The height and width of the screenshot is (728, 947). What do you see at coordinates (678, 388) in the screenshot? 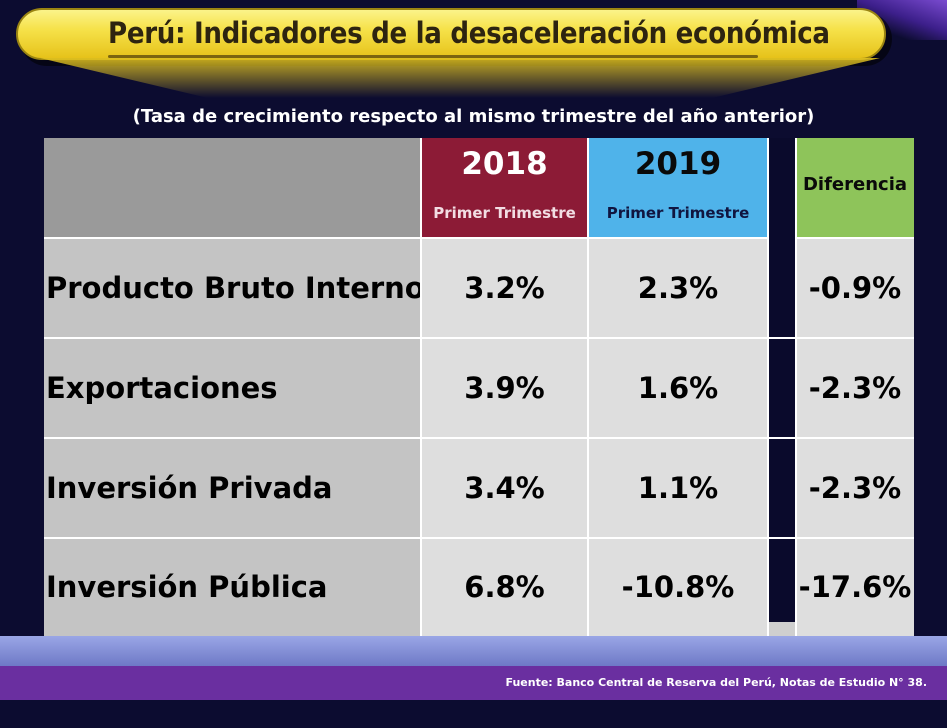
I see `value-2019: 1.6%` at bounding box center [678, 388].